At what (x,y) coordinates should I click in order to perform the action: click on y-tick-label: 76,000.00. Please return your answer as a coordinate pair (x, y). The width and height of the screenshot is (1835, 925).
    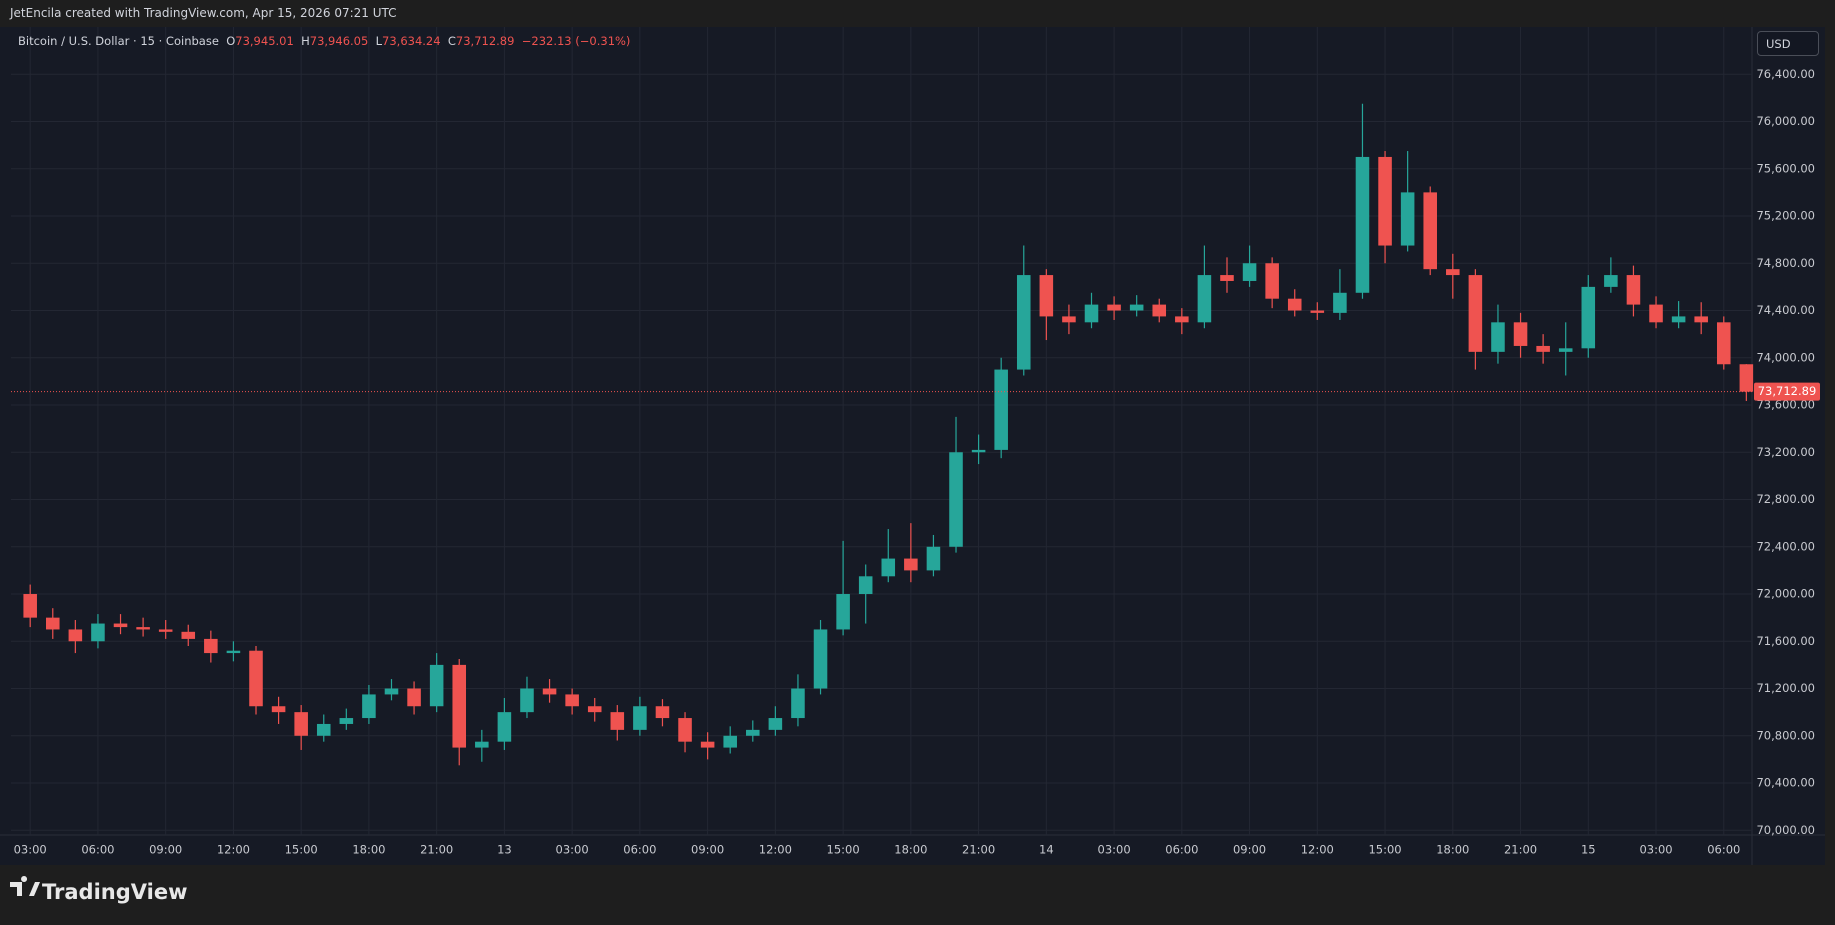
    Looking at the image, I should click on (1785, 121).